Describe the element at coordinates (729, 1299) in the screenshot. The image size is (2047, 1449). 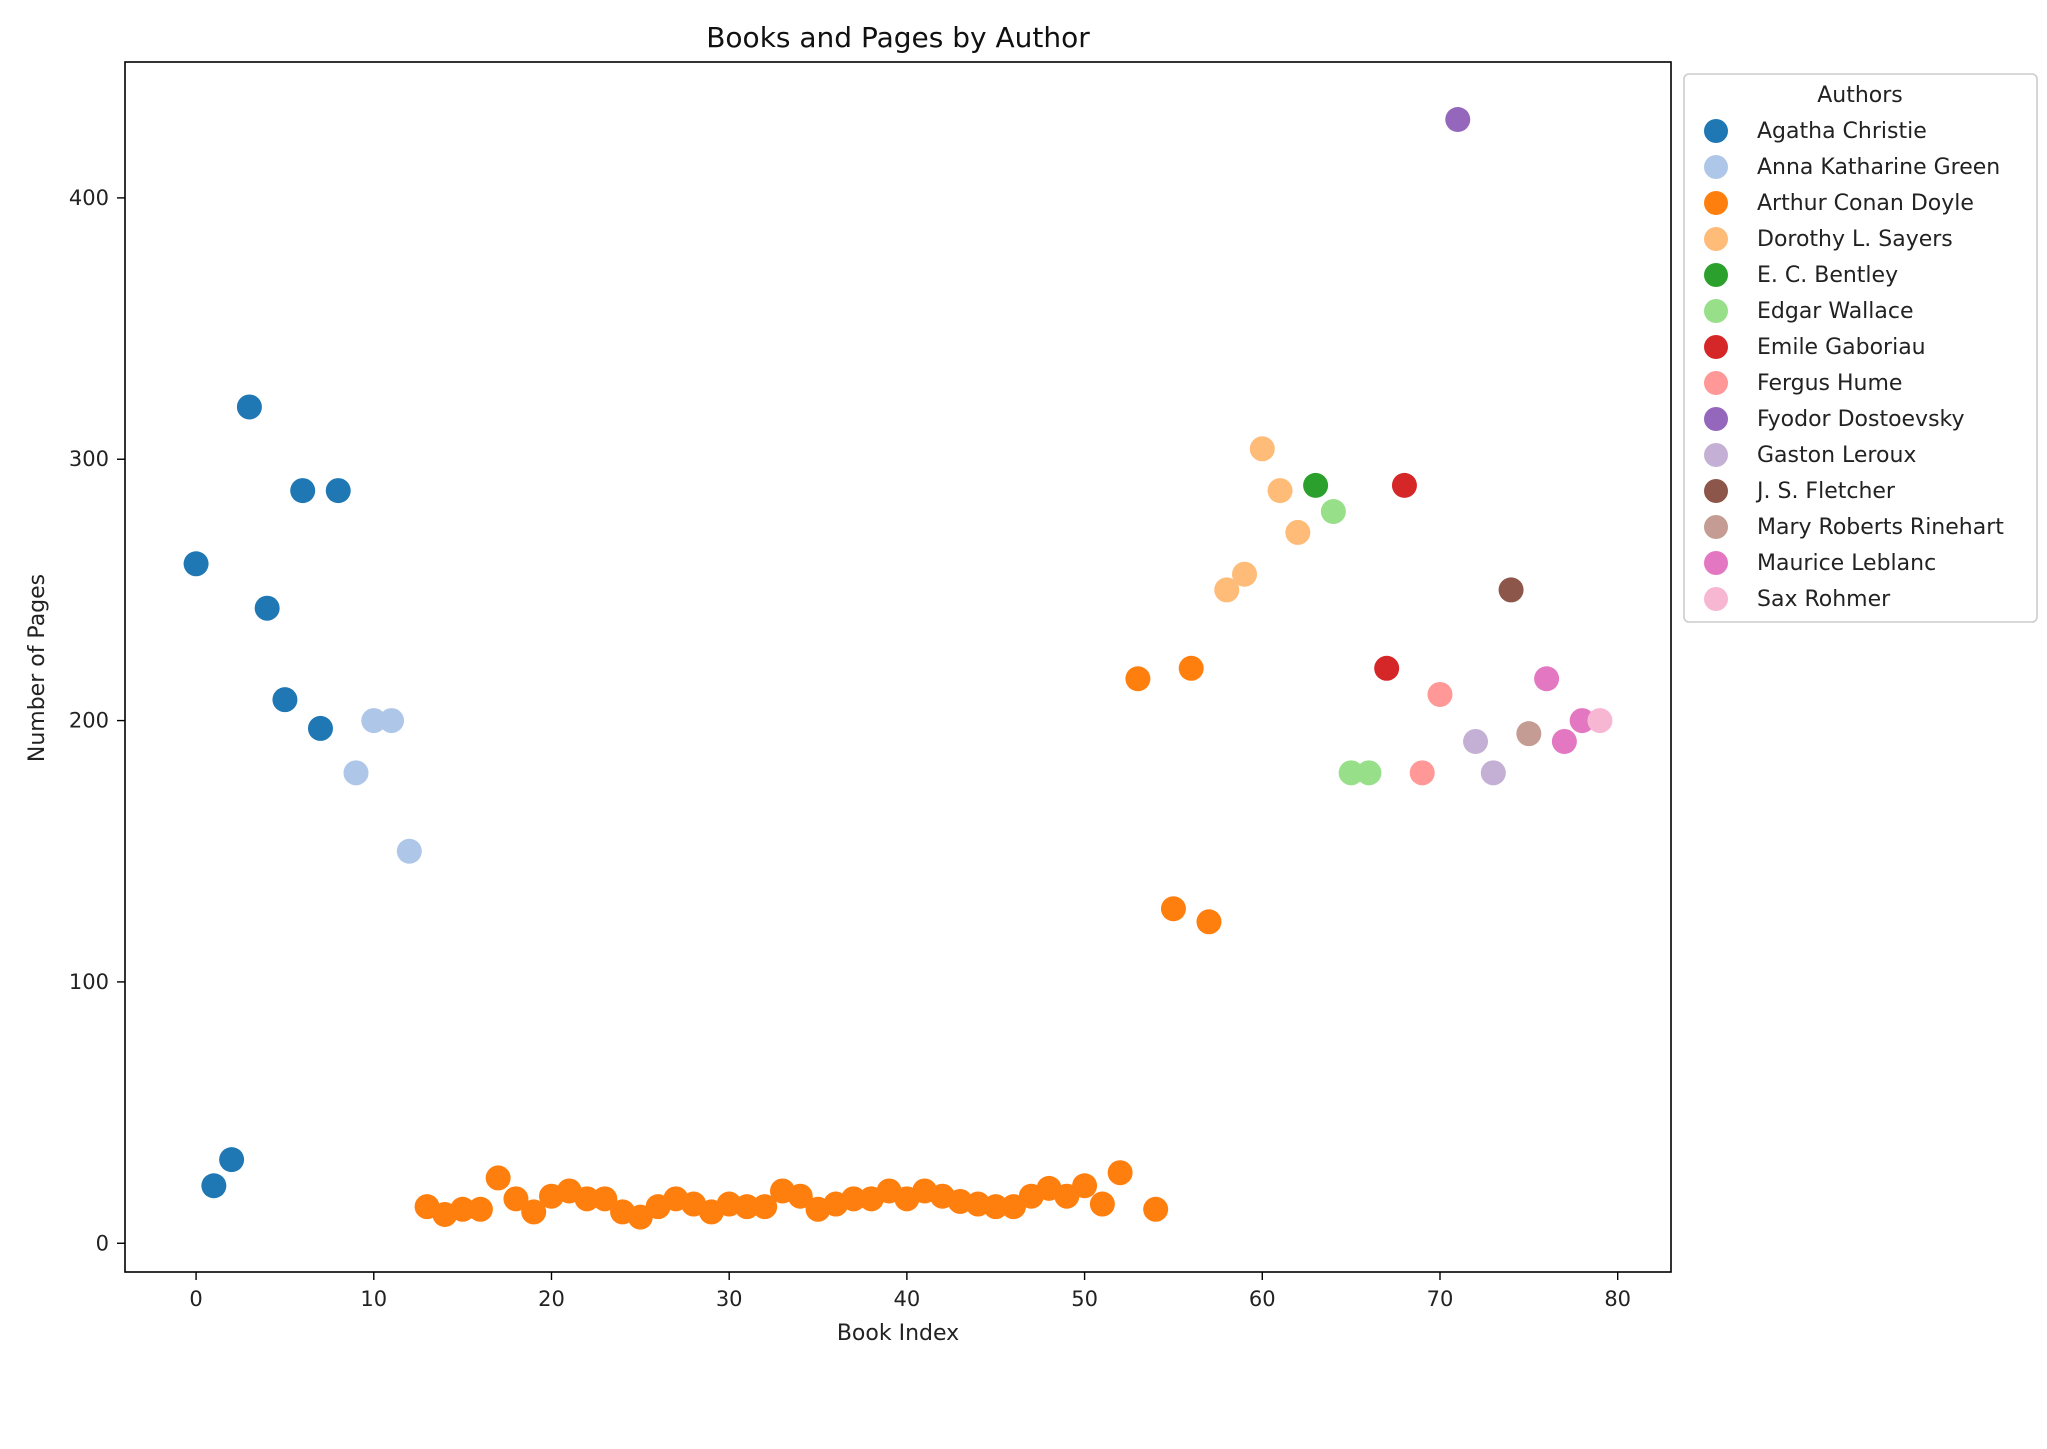
I see `x-tick-label: 30` at that location.